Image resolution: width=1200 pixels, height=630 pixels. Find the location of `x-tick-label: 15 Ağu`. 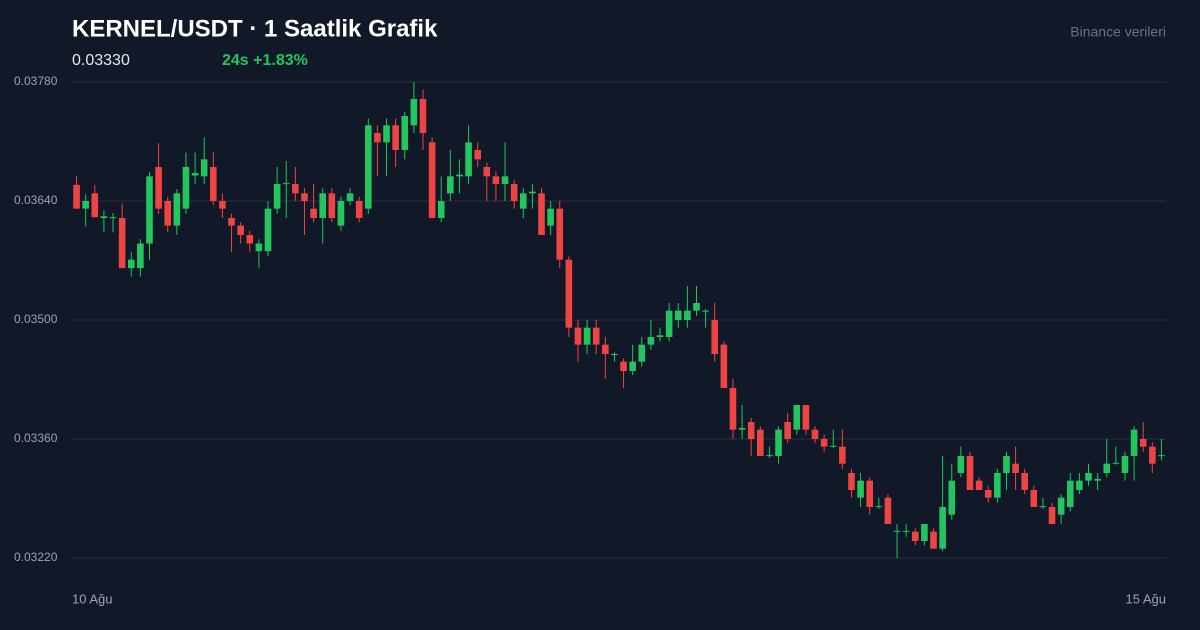

x-tick-label: 15 Ağu is located at coordinates (1146, 598).